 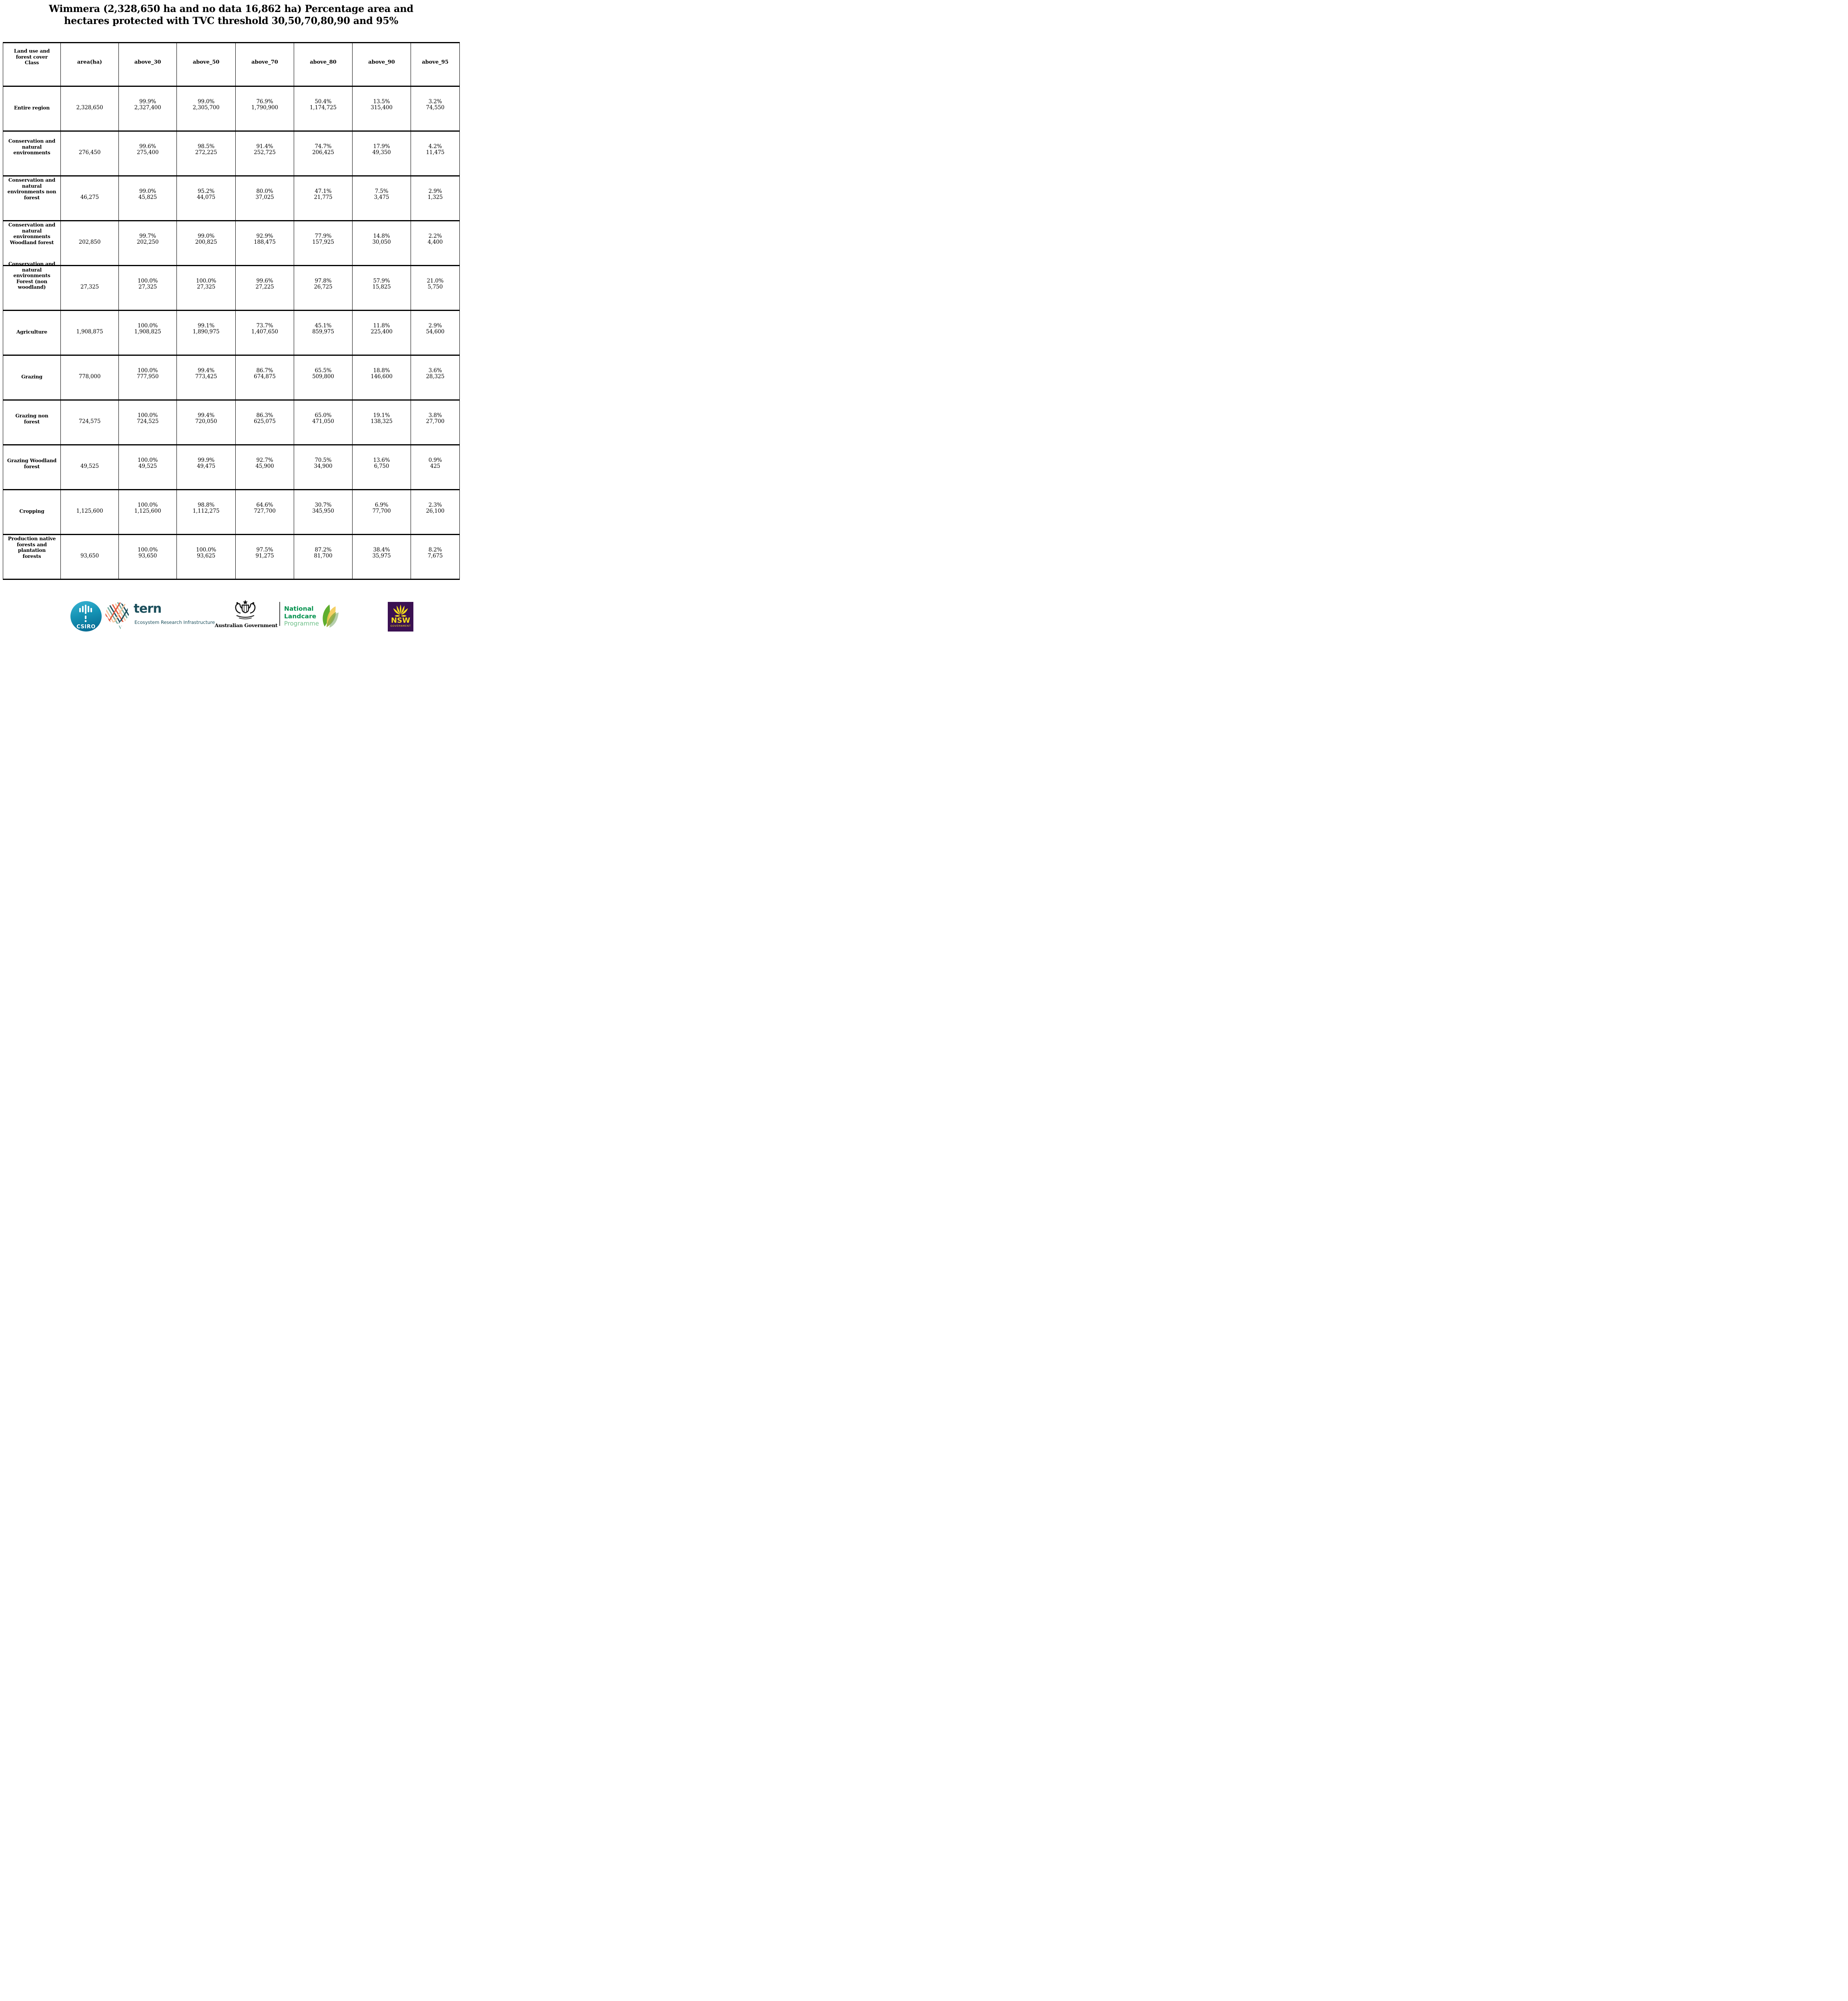 I want to click on threshold-cell: 3.6% 28,325, so click(x=435, y=377).